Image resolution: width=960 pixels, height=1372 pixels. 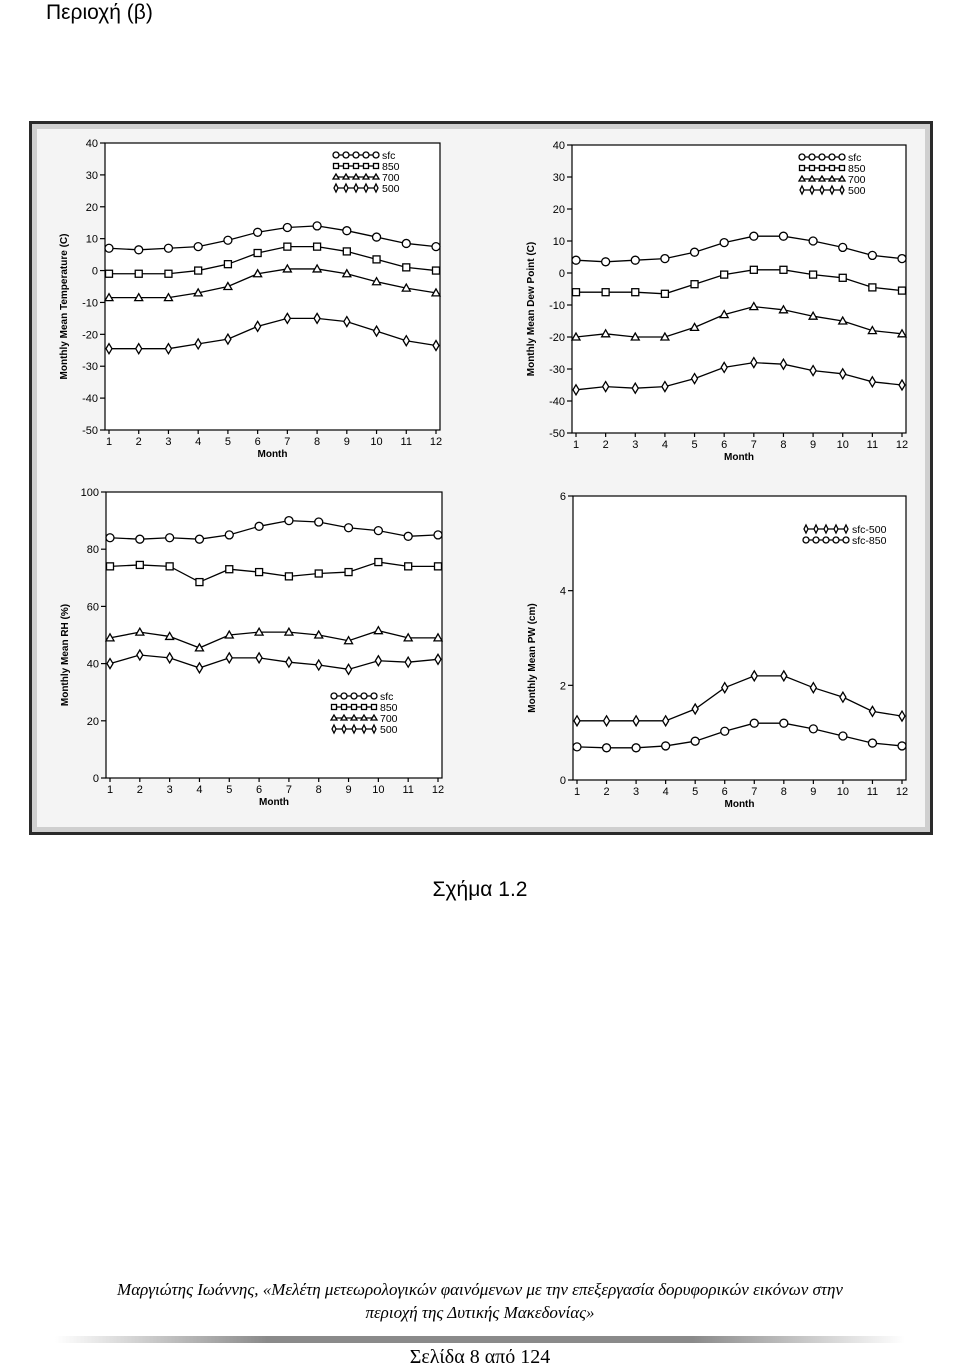 I want to click on chart-3-xtick-label: 11, so click(x=407, y=790).